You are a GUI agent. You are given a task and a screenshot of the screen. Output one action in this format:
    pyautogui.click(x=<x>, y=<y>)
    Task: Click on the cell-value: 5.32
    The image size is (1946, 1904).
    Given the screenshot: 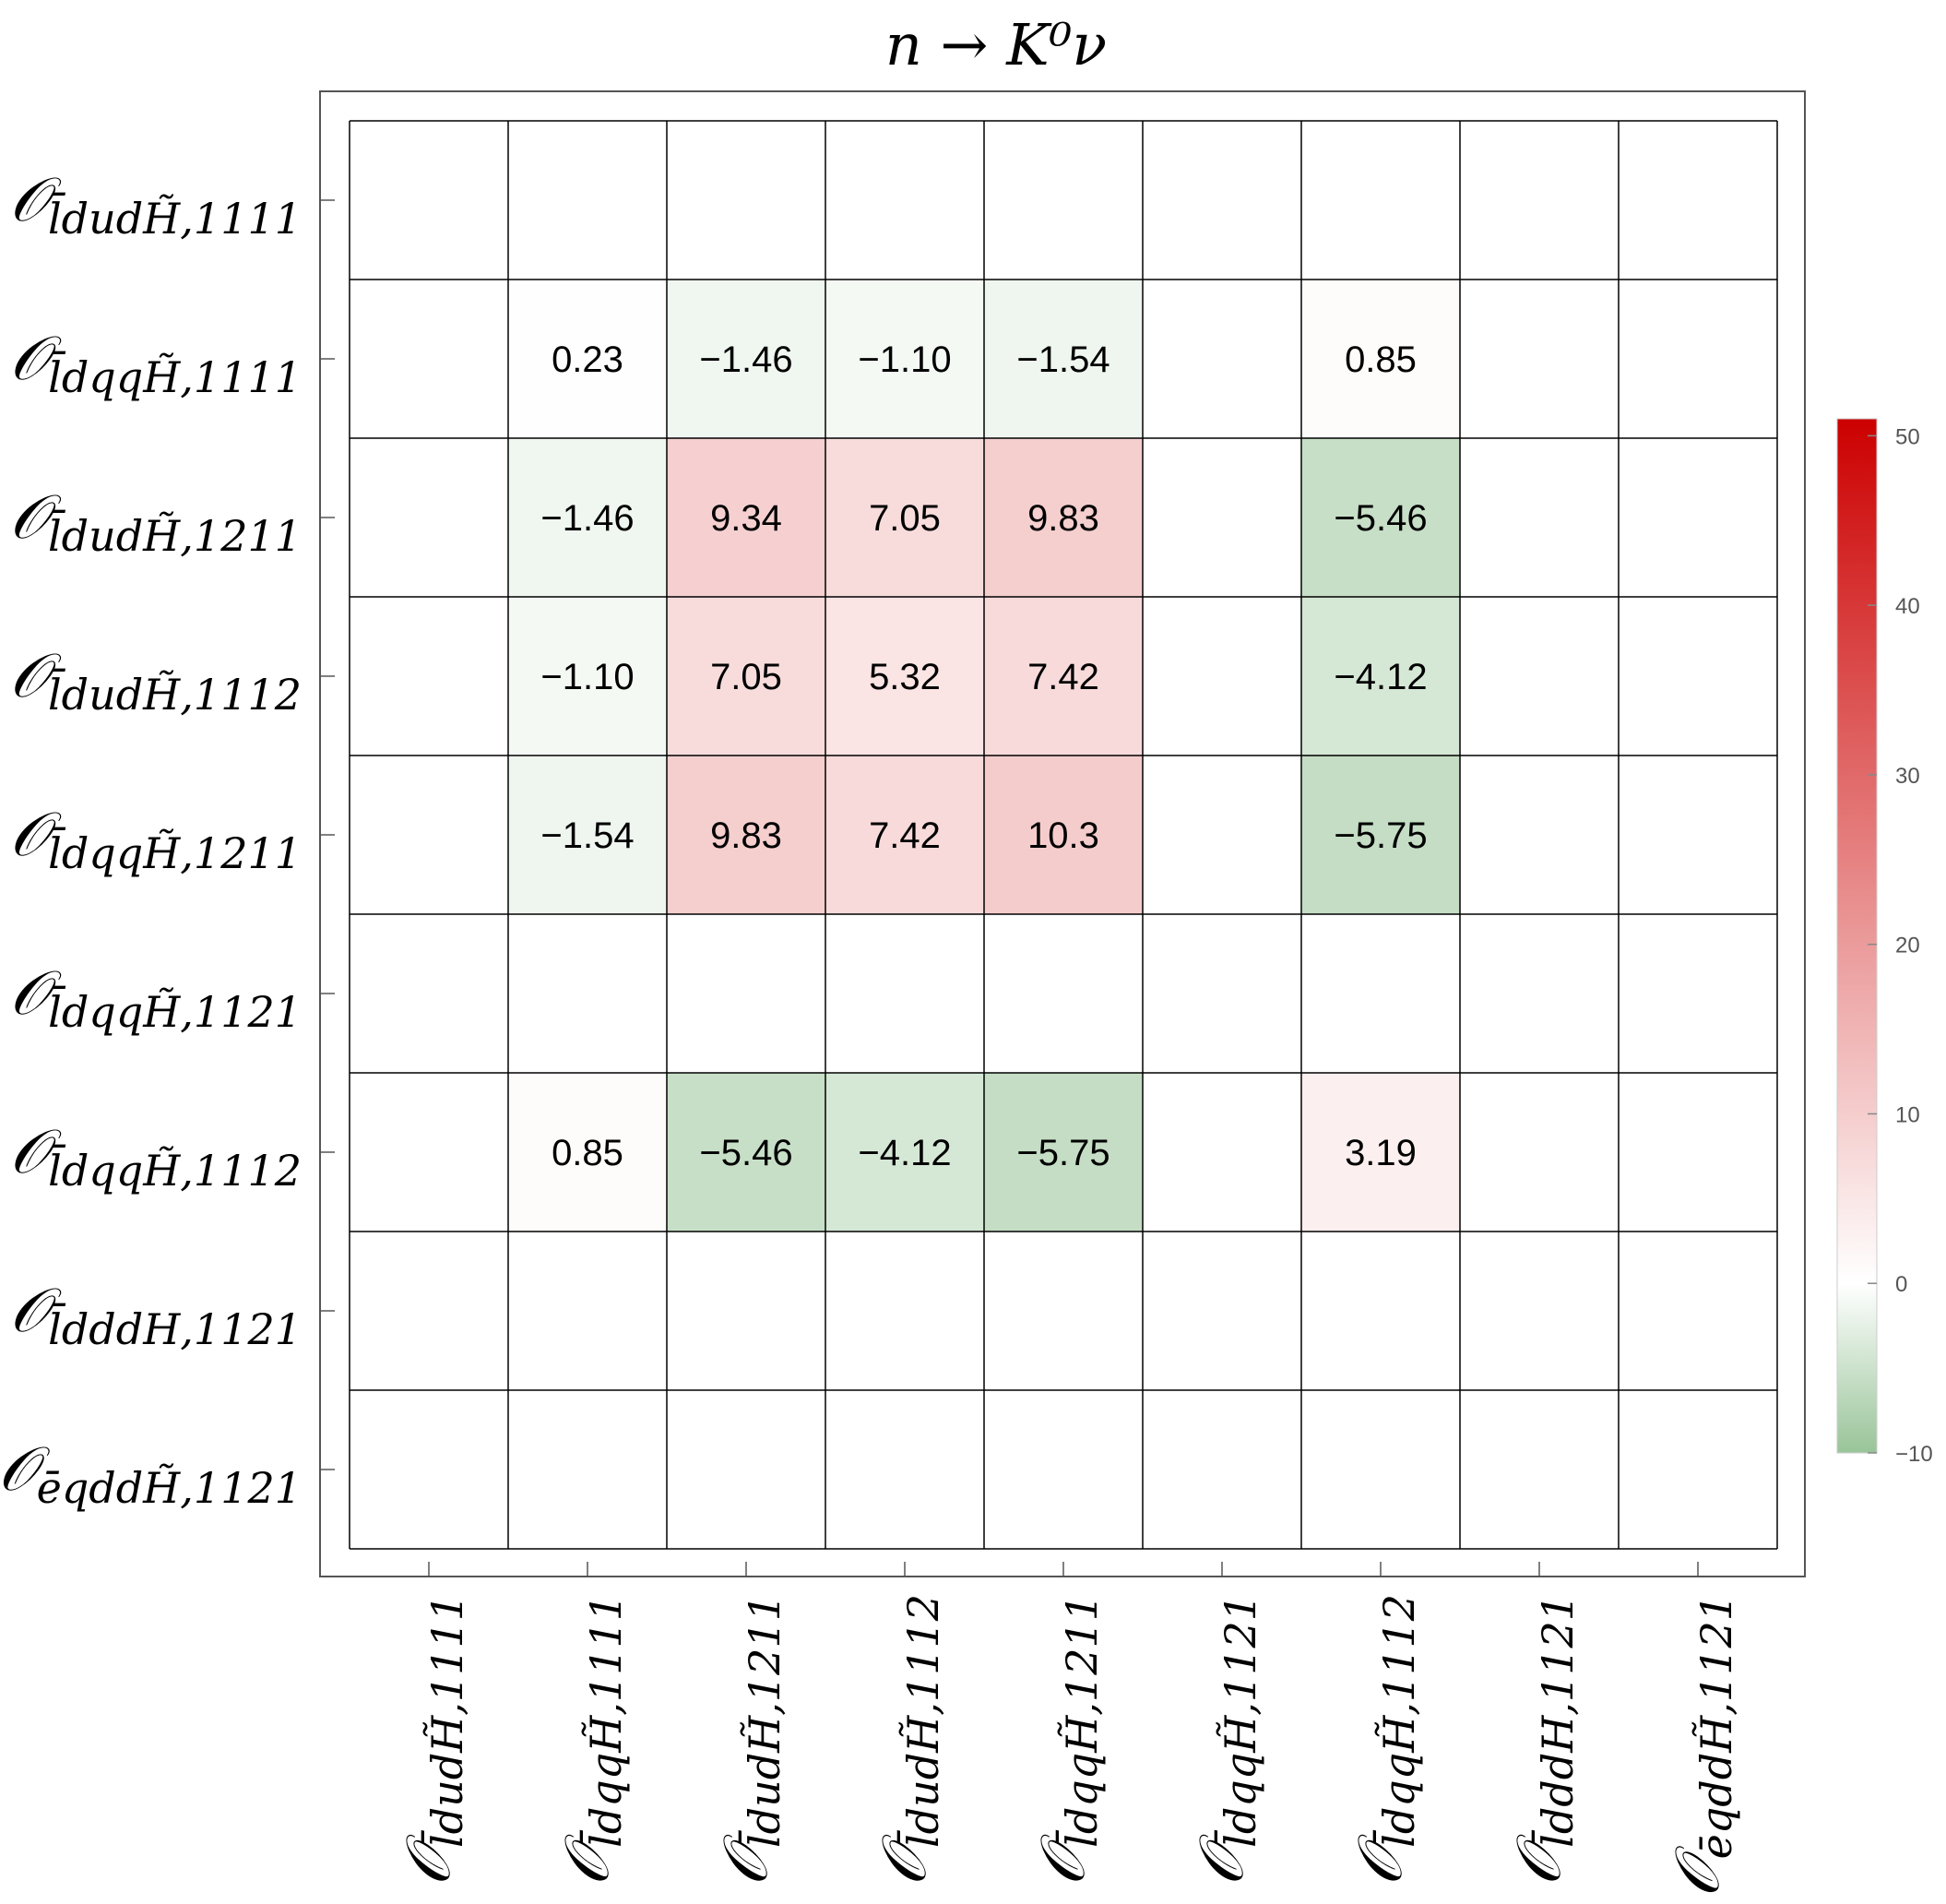 What is the action you would take?
    pyautogui.click(x=905, y=677)
    